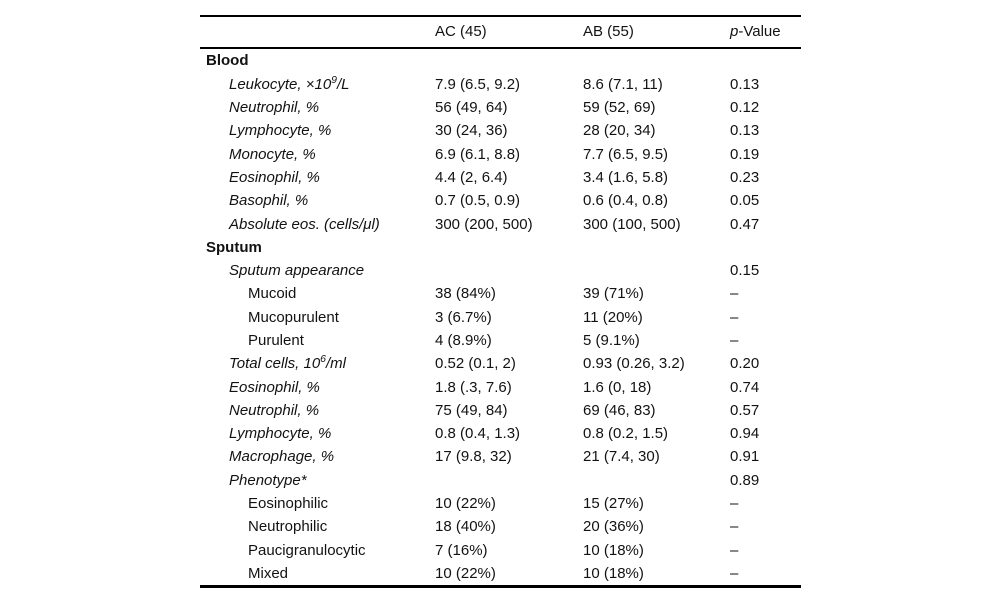  What do you see at coordinates (619, 131) in the screenshot?
I see `cell-ab: 28 (20, 34)` at bounding box center [619, 131].